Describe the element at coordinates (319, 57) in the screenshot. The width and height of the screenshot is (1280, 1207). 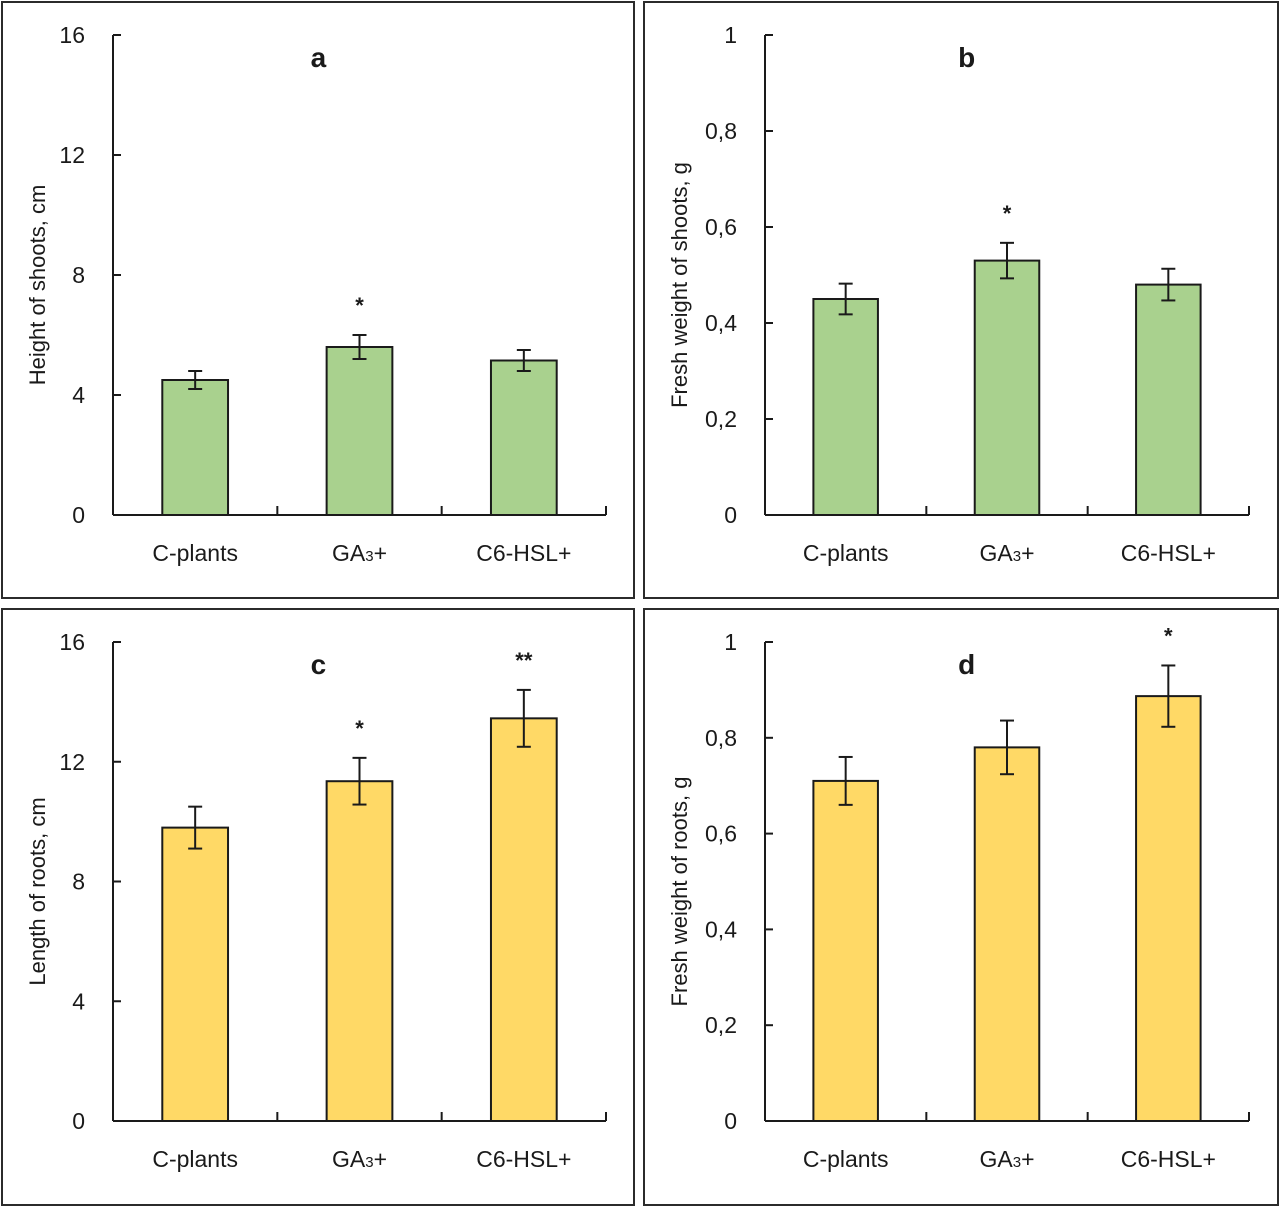
I see `panel-letter: a` at that location.